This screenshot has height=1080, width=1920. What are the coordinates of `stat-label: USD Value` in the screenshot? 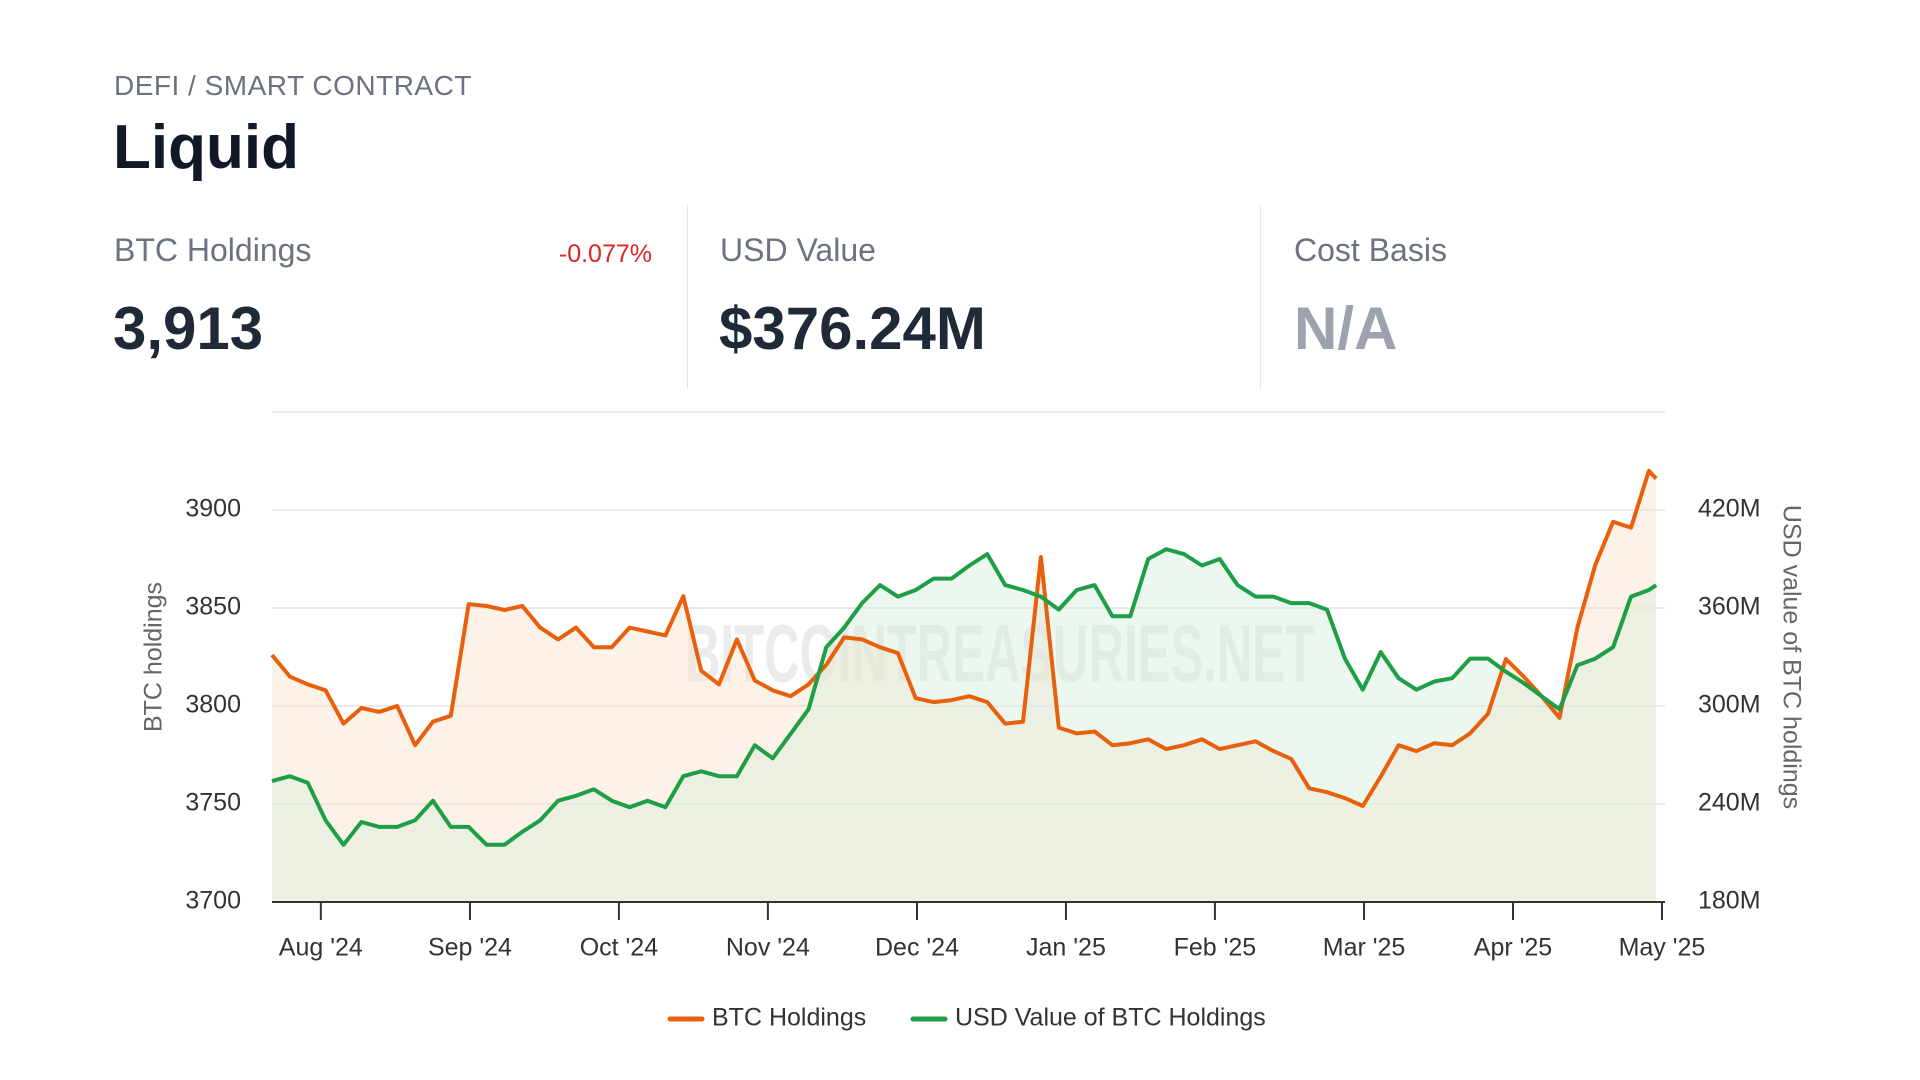 It's located at (798, 250).